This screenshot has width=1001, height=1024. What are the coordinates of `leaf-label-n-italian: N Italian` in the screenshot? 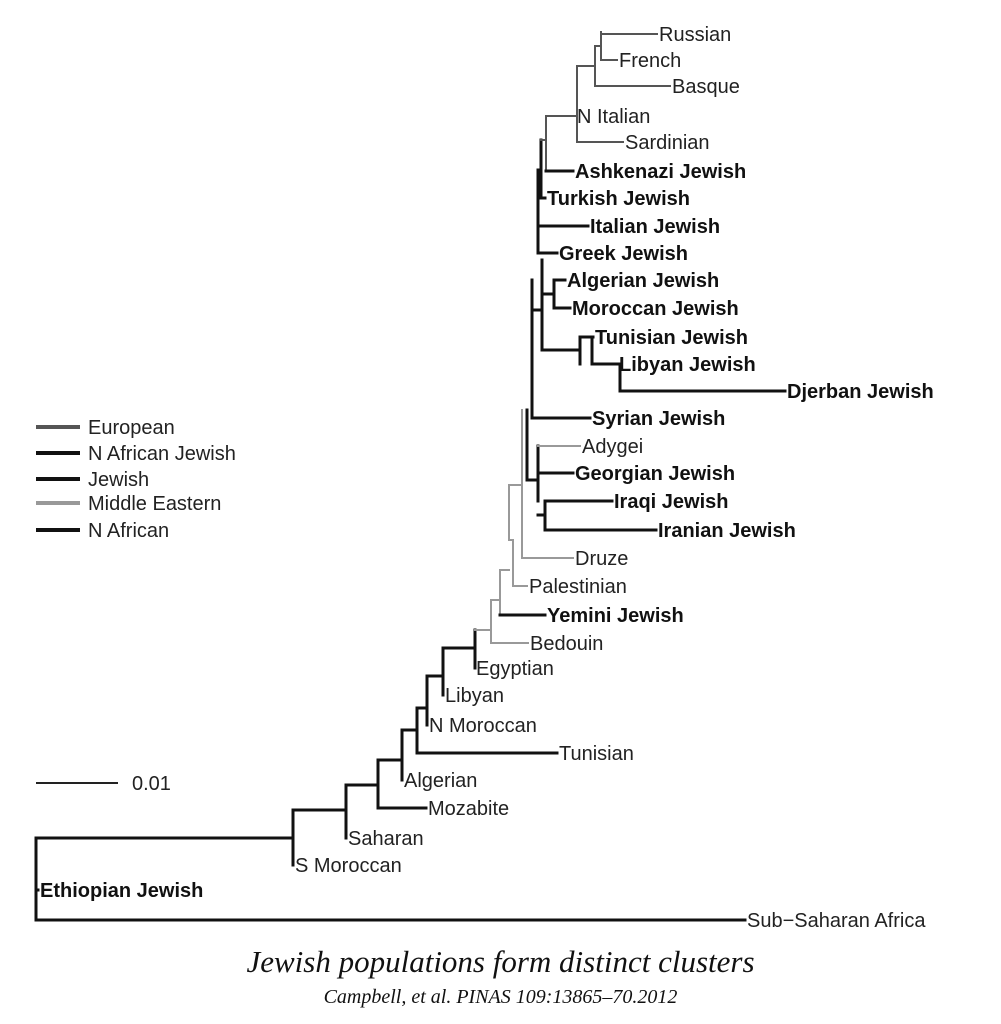 It's located at (613, 117).